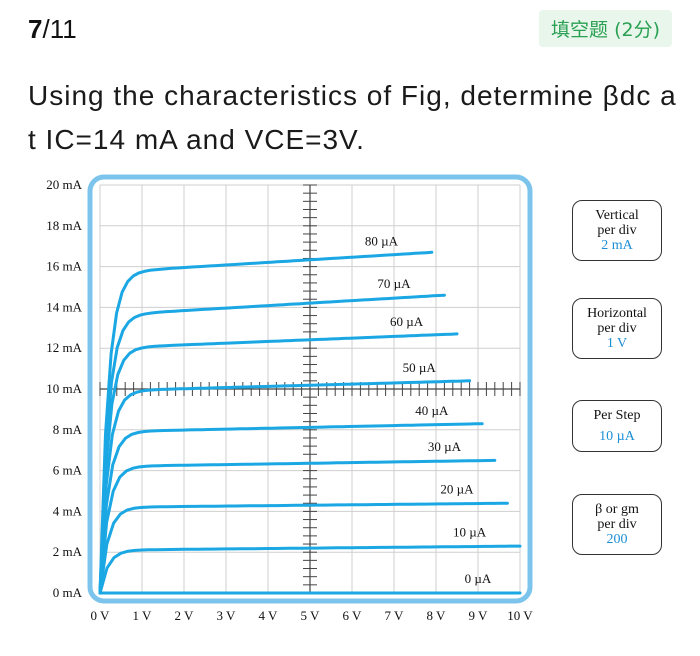 This screenshot has width=700, height=656. What do you see at coordinates (520, 615) in the screenshot?
I see `x-tick-label: 10 V` at bounding box center [520, 615].